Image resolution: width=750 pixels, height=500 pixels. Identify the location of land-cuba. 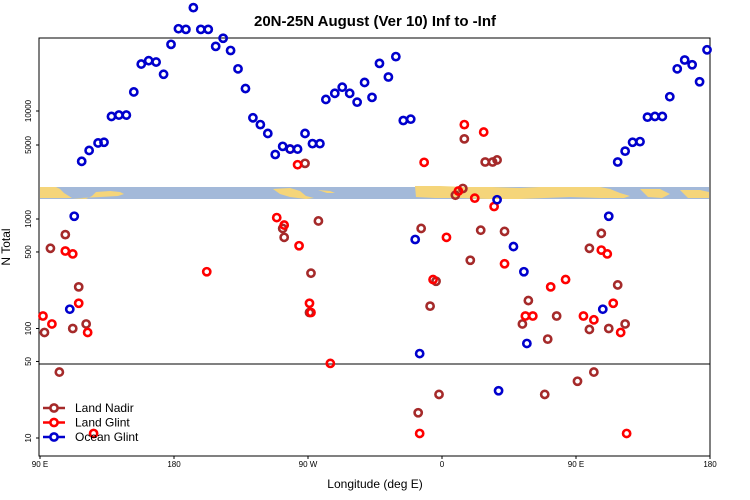
(326, 191).